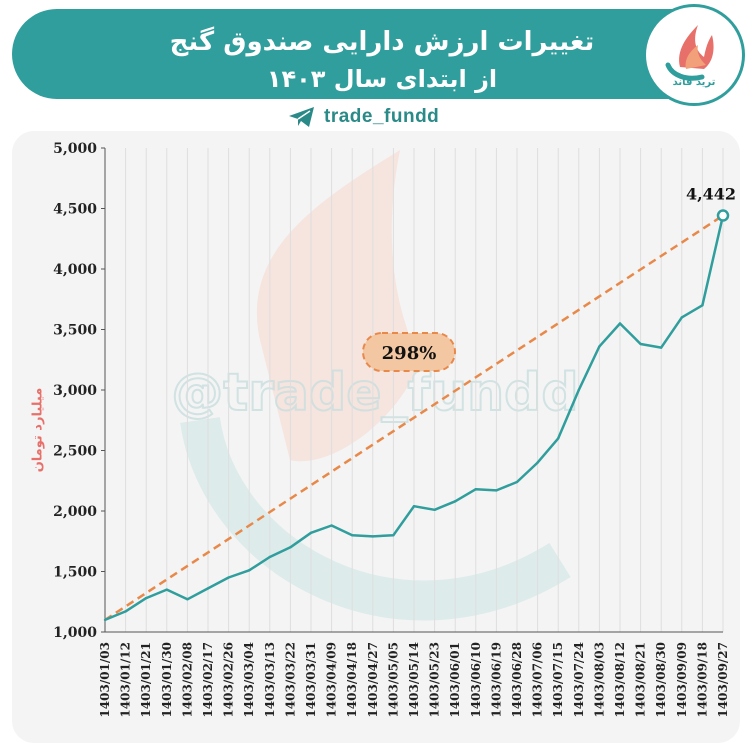 This screenshot has height=750, width=750. What do you see at coordinates (75, 512) in the screenshot?
I see `y-tick-label: 2,000` at bounding box center [75, 512].